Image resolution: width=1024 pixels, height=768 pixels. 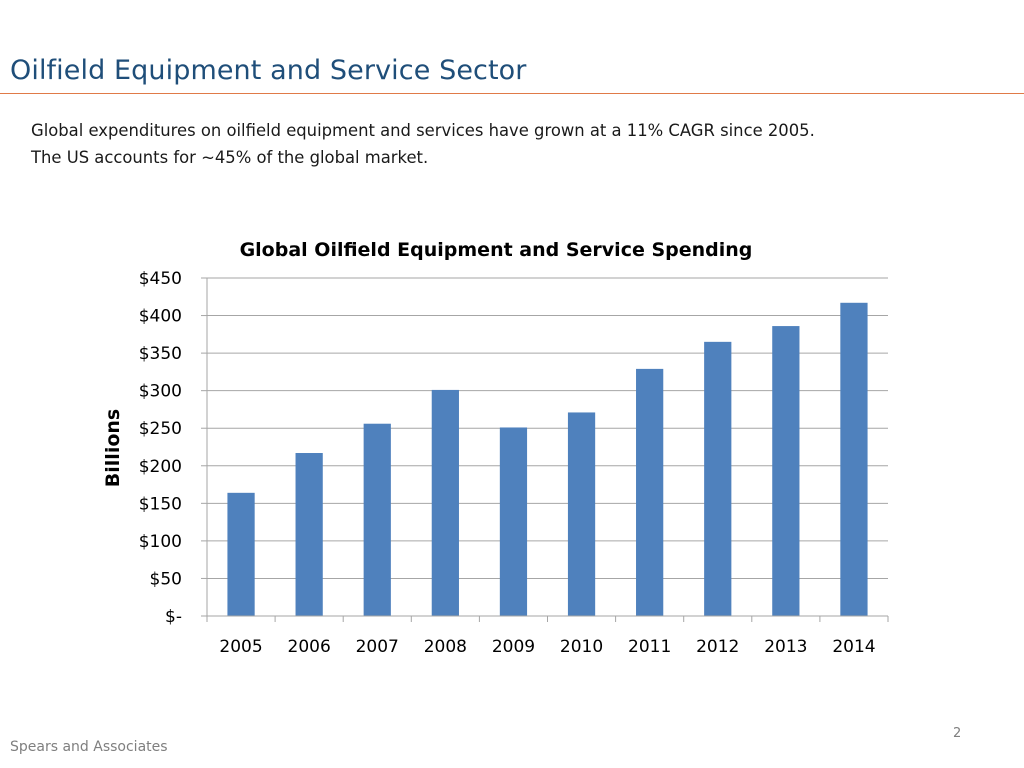 I want to click on x-tick-label: 2005, so click(x=240, y=647).